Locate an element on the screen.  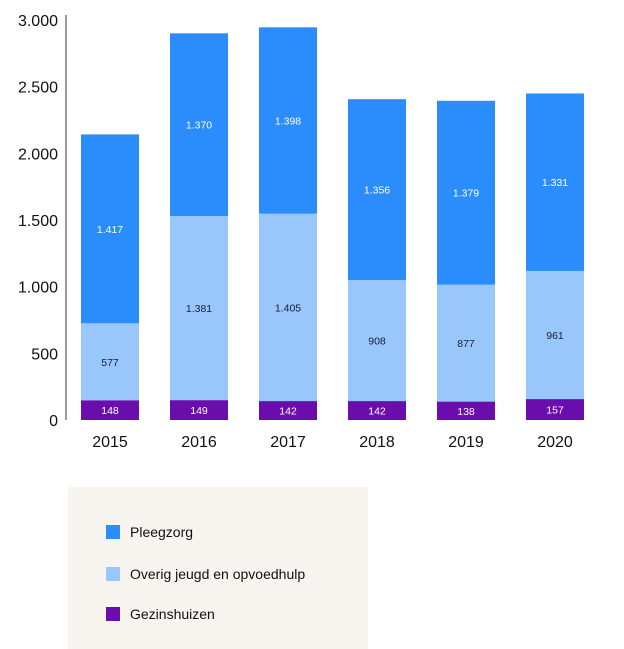
data-label-gezinshuizen: 157 is located at coordinates (555, 411).